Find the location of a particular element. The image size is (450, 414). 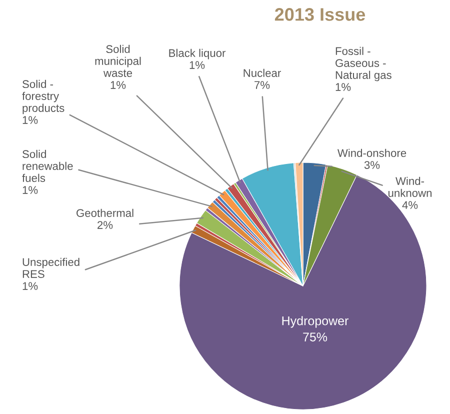

data-label: 75% is located at coordinates (315, 337).